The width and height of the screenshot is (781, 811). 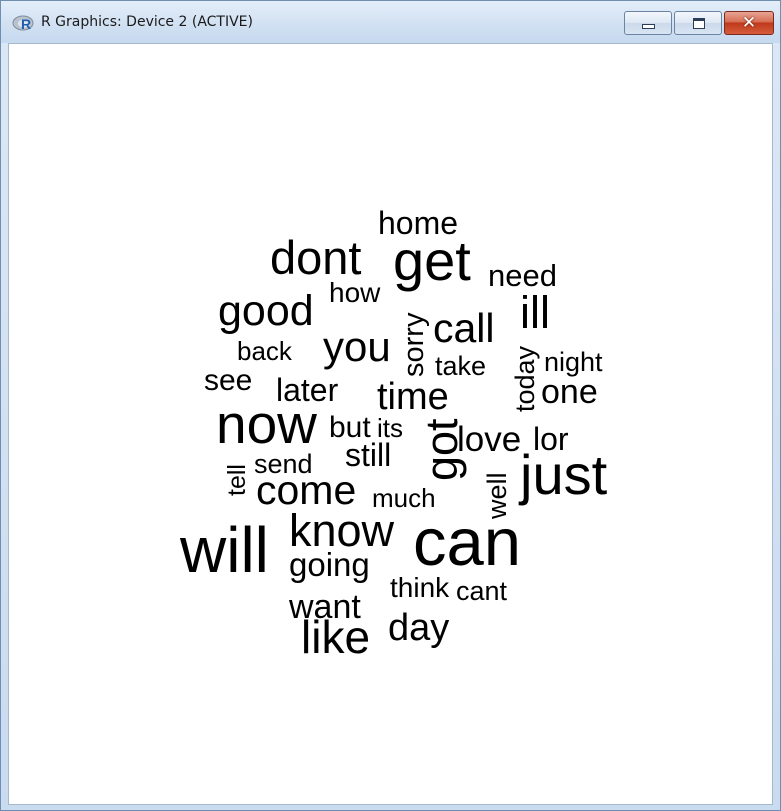 What do you see at coordinates (432, 260) in the screenshot?
I see `word-get: get` at bounding box center [432, 260].